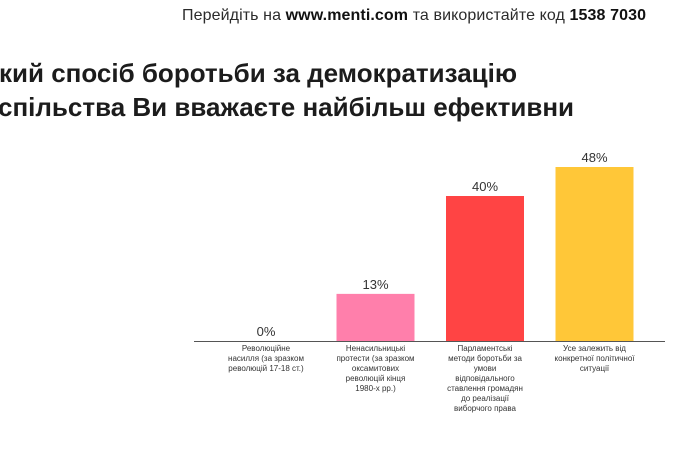 The image size is (700, 450). What do you see at coordinates (594, 157) in the screenshot?
I see `bar-value-label-4: 48%` at bounding box center [594, 157].